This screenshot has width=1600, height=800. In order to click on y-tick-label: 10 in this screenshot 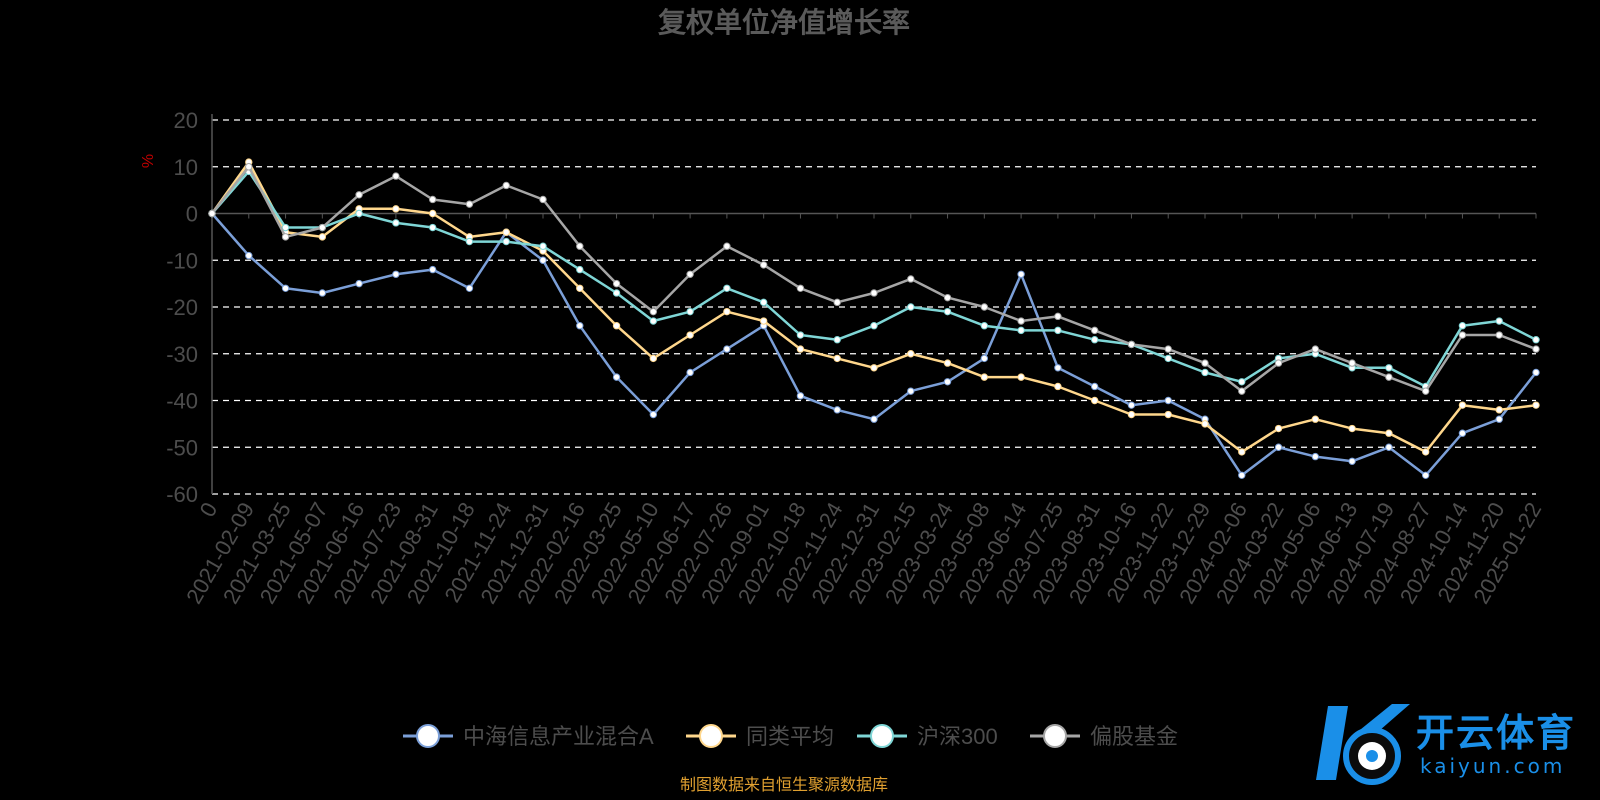, I will do `click(186, 167)`.